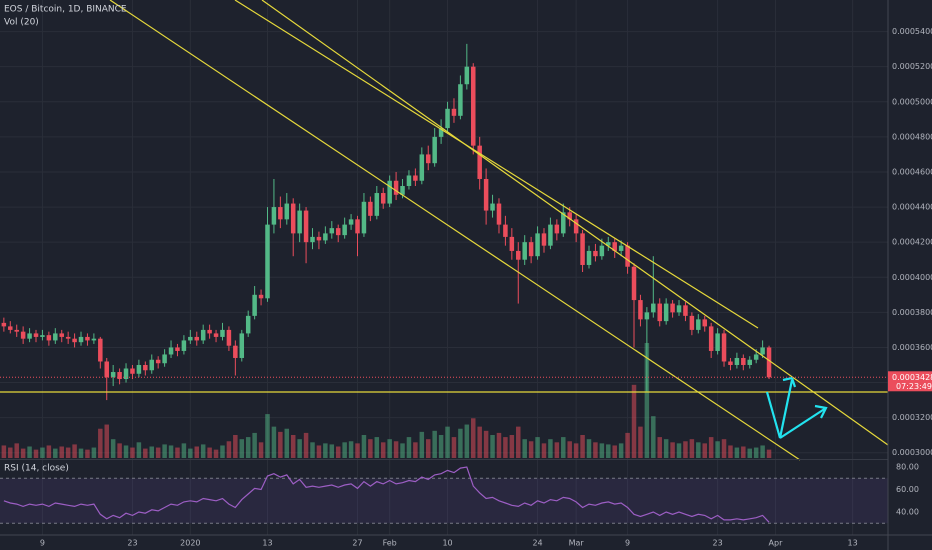  What do you see at coordinates (912, 136) in the screenshot?
I see `y-tick-label: 0.0004800` at bounding box center [912, 136].